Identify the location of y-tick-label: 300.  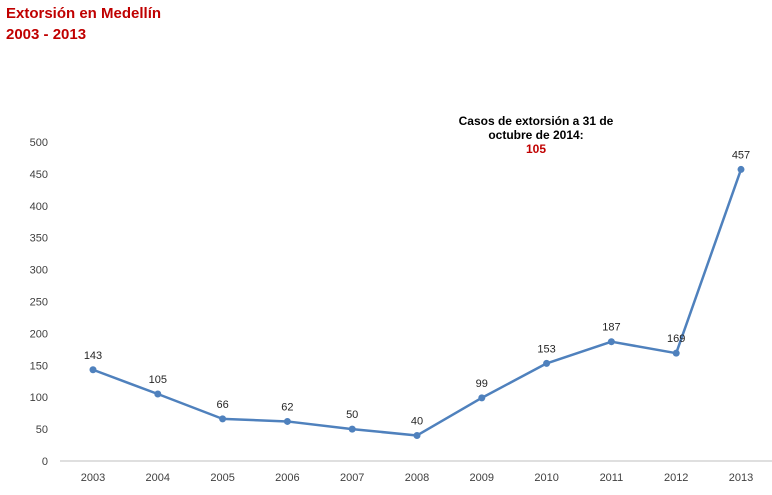
(39, 271).